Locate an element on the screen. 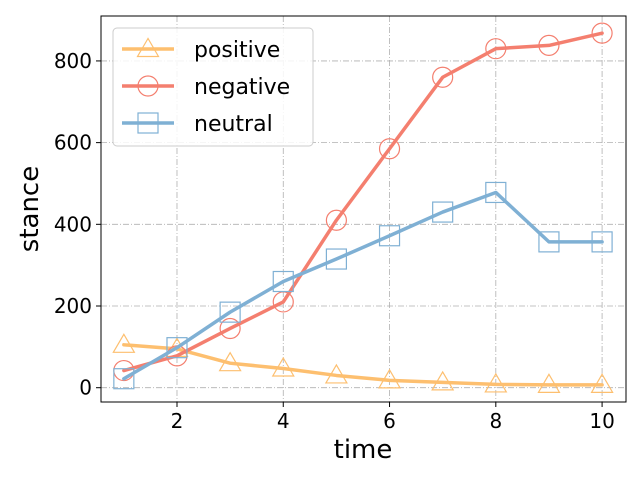  y-tick-label: 600 is located at coordinates (73, 143).